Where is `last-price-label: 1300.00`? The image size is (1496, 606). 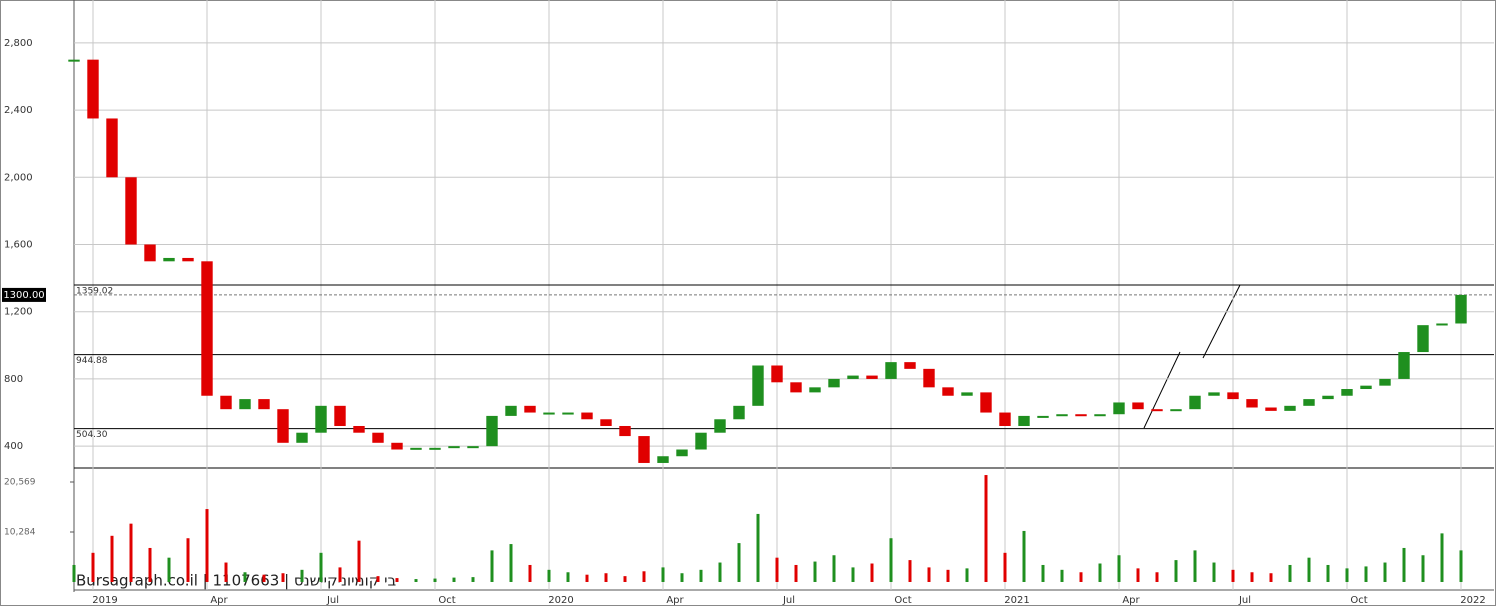
last-price-label: 1300.00 is located at coordinates (23, 295).